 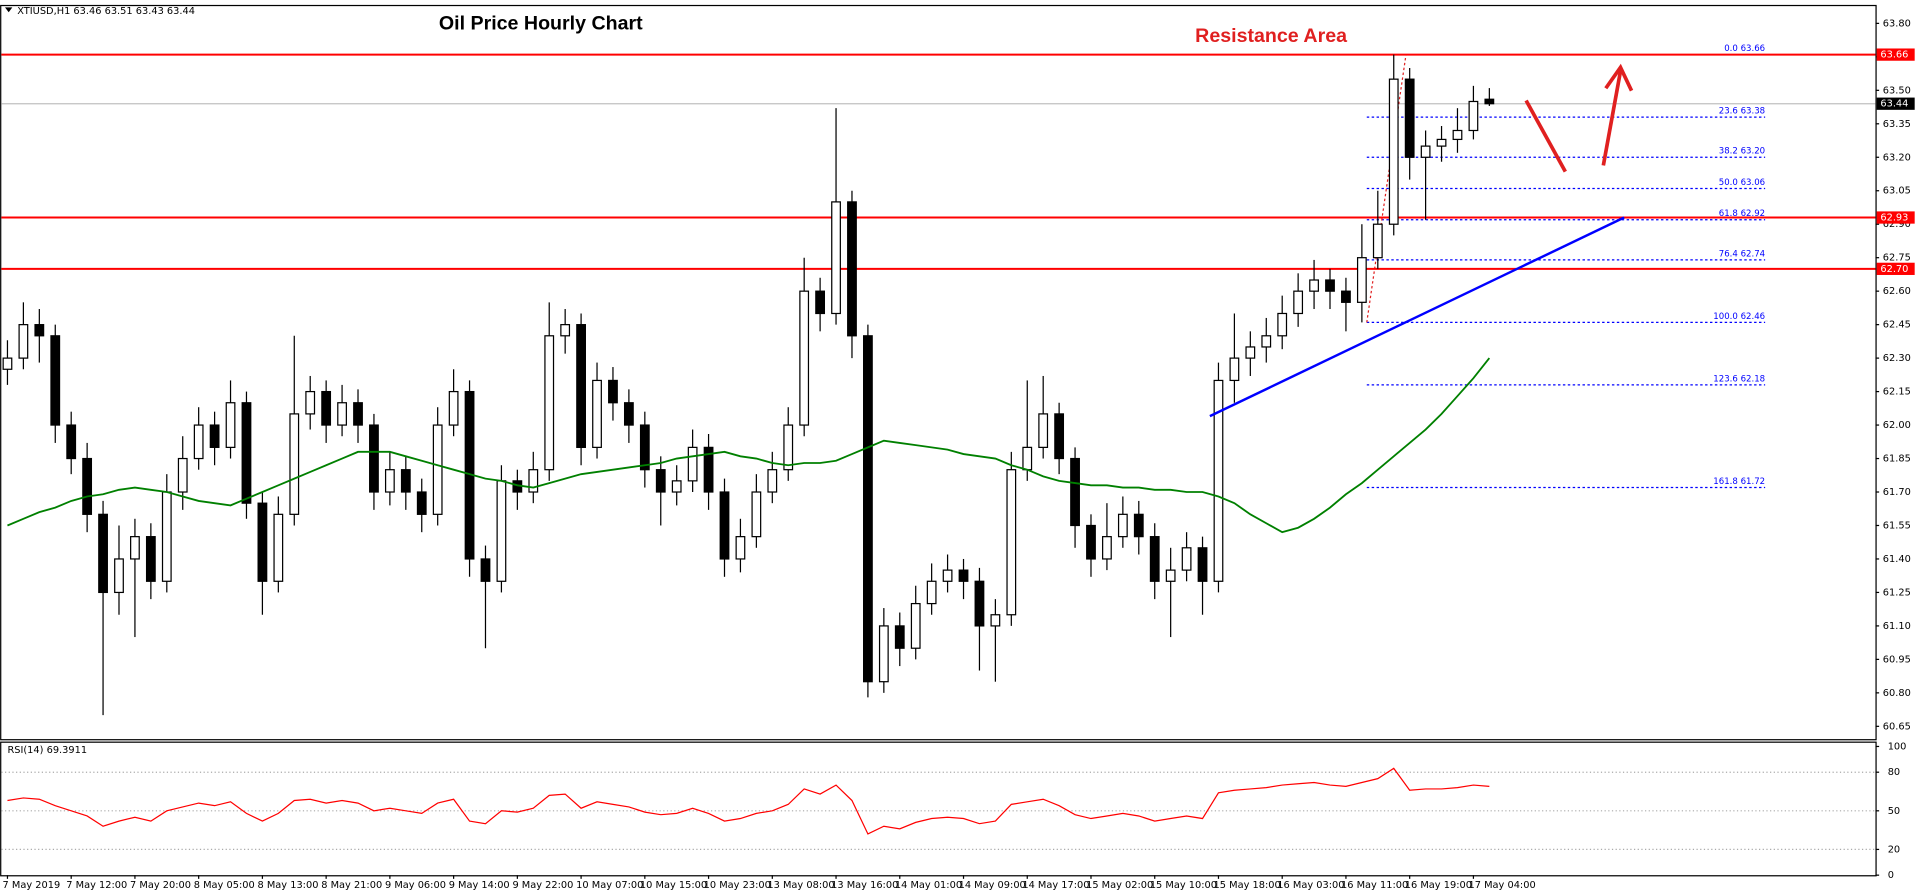 What do you see at coordinates (1545, 136) in the screenshot?
I see `down-arrow` at bounding box center [1545, 136].